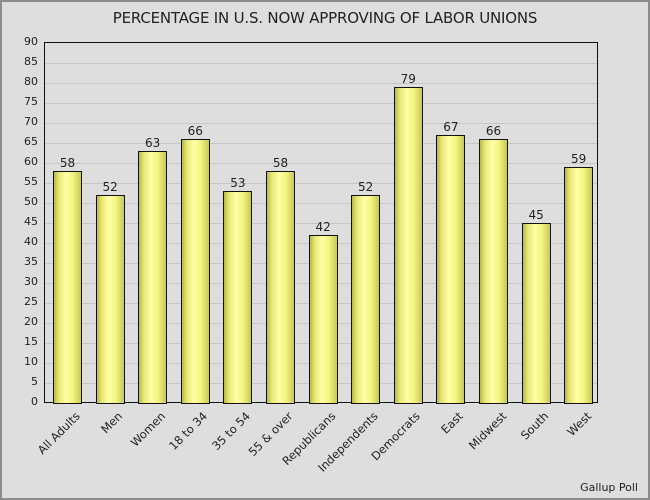 This screenshot has height=500, width=650. I want to click on y-tick-label: 5, so click(34, 381).